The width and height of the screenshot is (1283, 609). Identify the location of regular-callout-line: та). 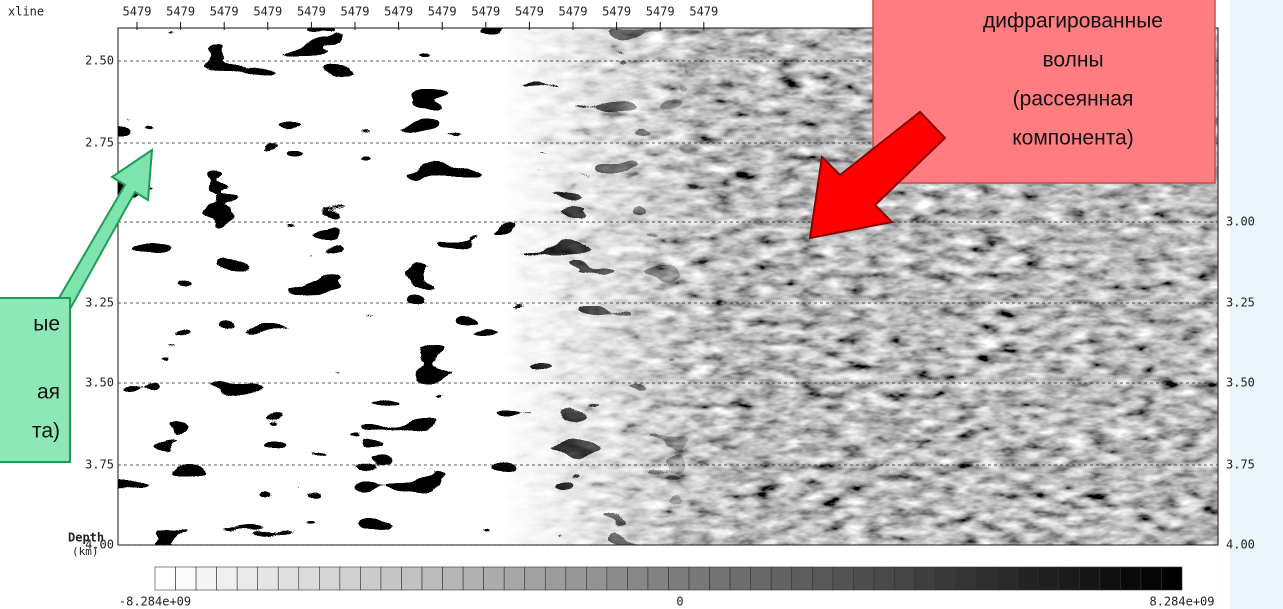
(46, 431).